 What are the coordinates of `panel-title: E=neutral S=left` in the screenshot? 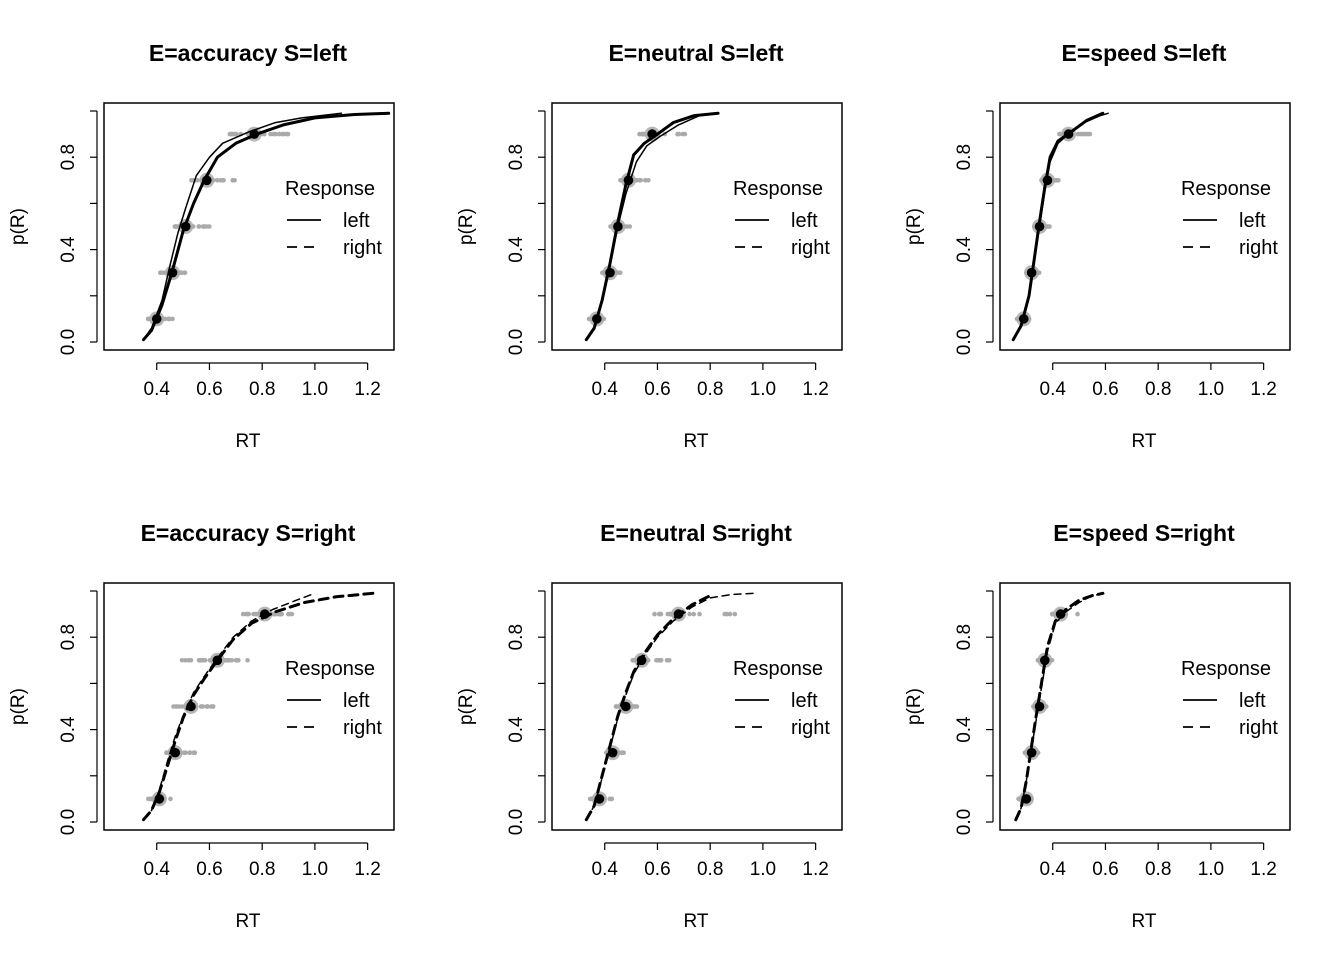 It's located at (695, 53).